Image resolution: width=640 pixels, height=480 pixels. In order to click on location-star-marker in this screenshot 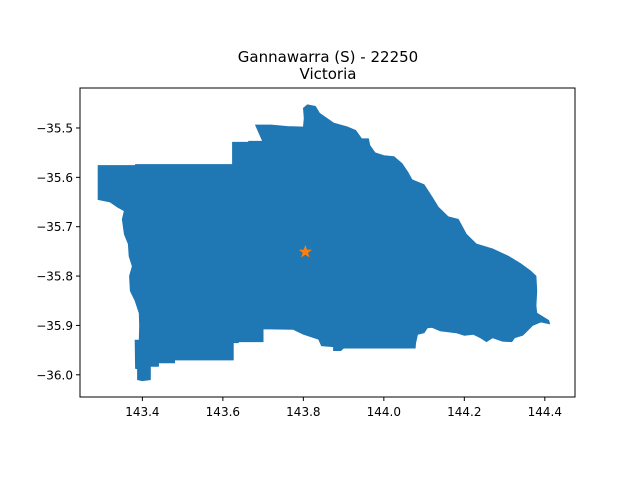, I will do `click(305, 251)`.